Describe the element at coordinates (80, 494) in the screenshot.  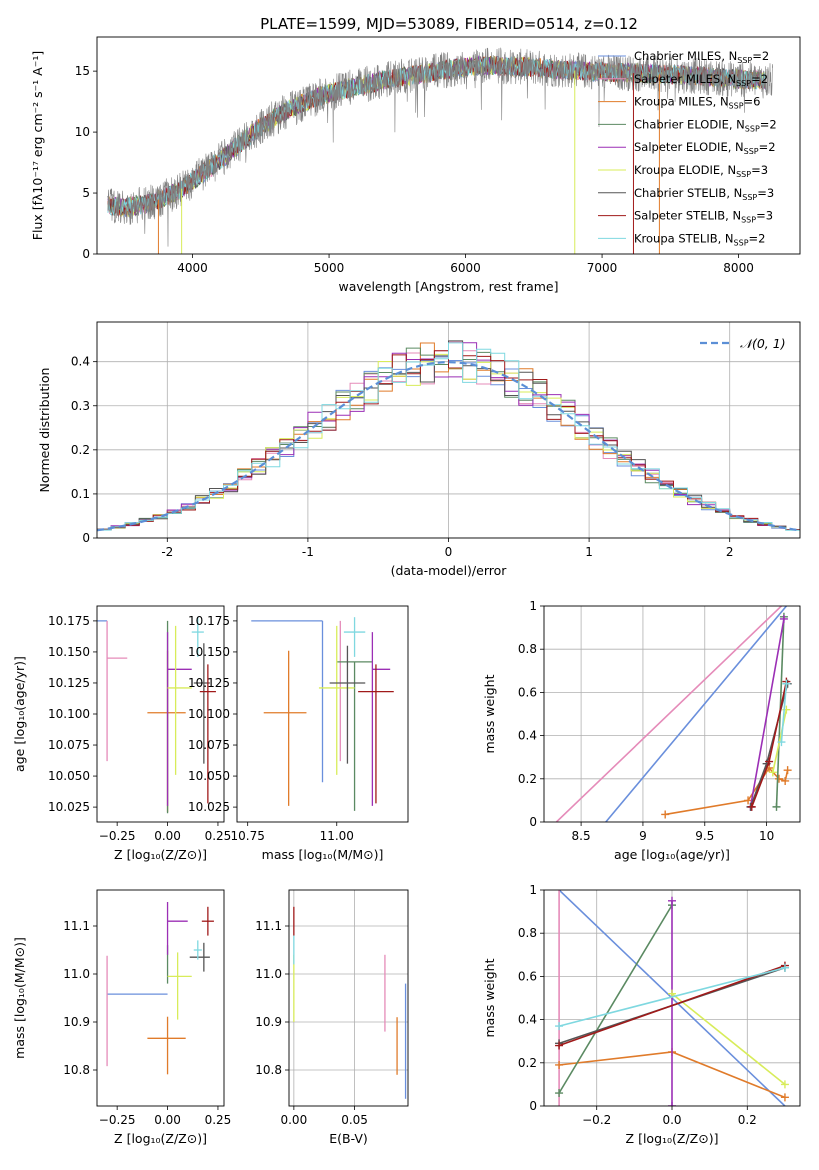
I see `y-tick-label: 0.1` at that location.